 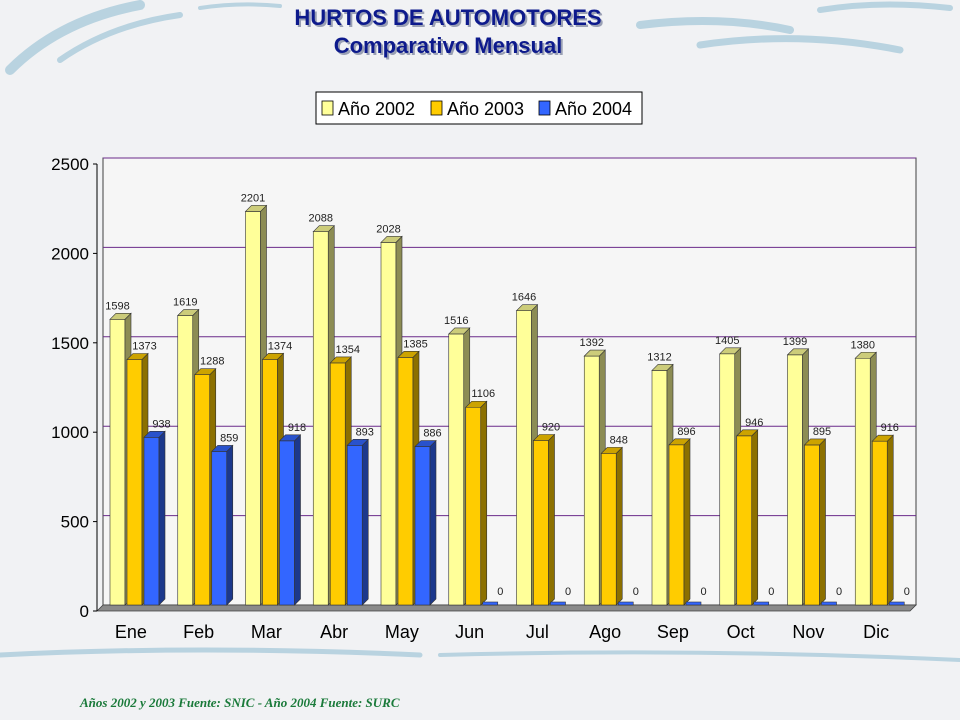 I want to click on y-tick-label: 1000, so click(x=70, y=432).